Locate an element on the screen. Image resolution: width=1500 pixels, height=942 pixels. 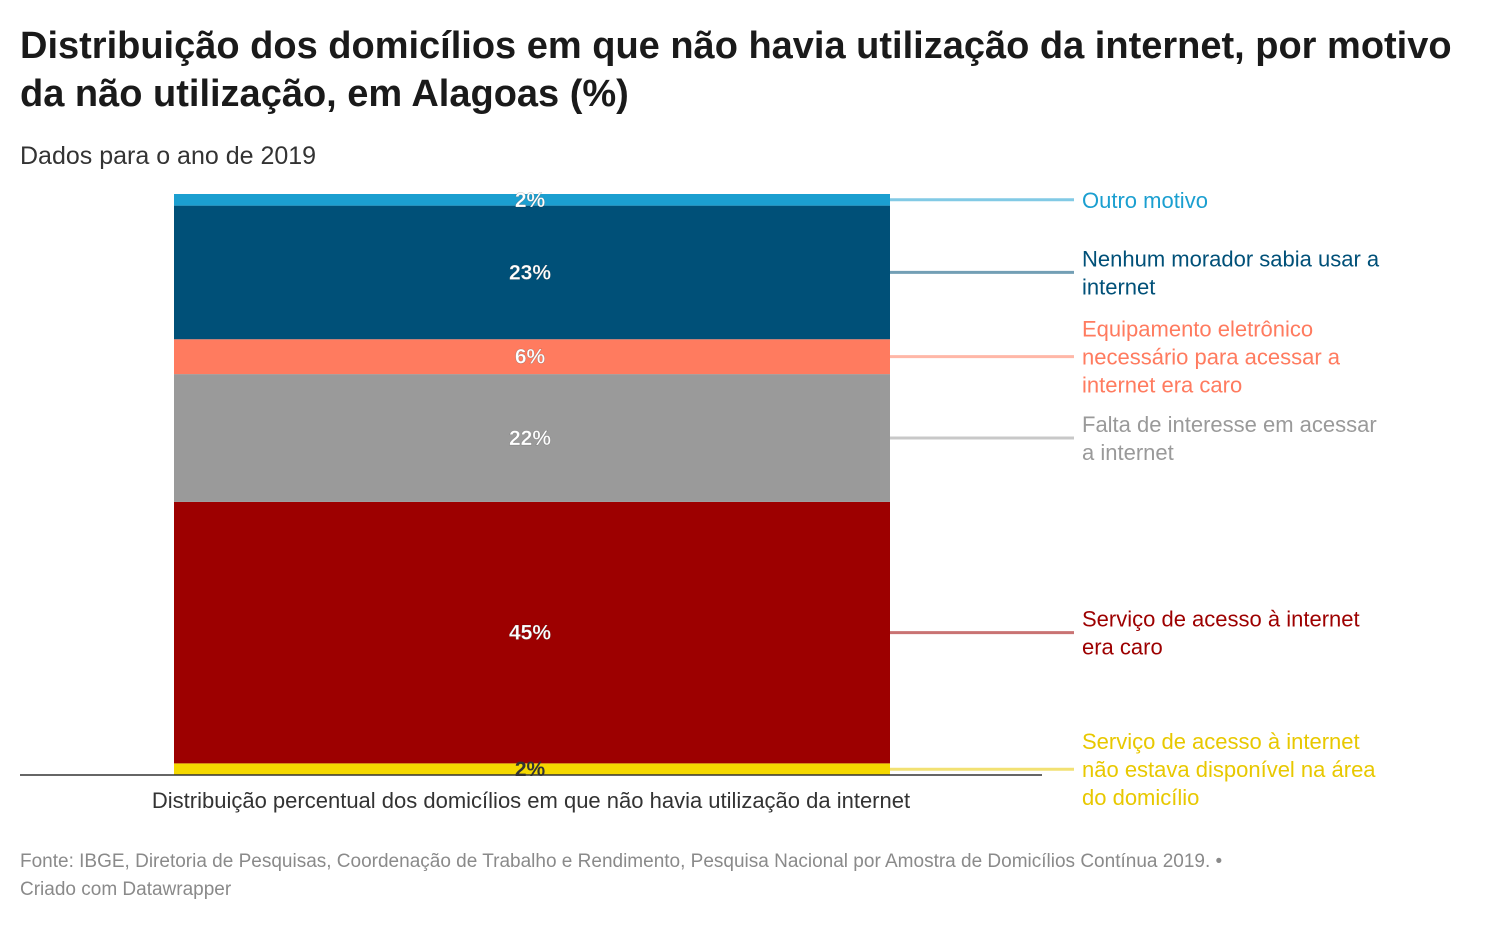
segment-label-servi-o-de-acesso-internet-n-o: 2% is located at coordinates (530, 769).